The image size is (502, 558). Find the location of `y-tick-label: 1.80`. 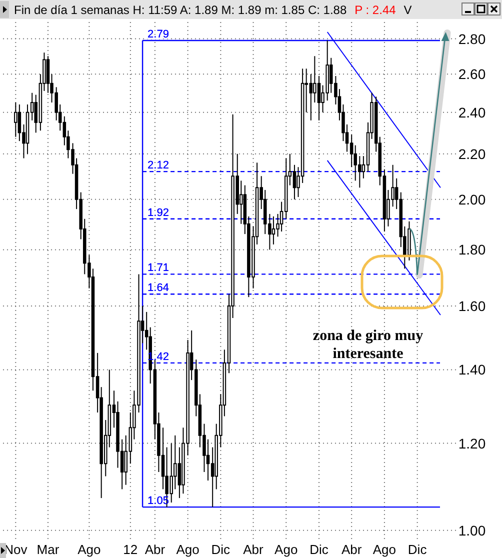

y-tick-label: 1.80 is located at coordinates (472, 250).